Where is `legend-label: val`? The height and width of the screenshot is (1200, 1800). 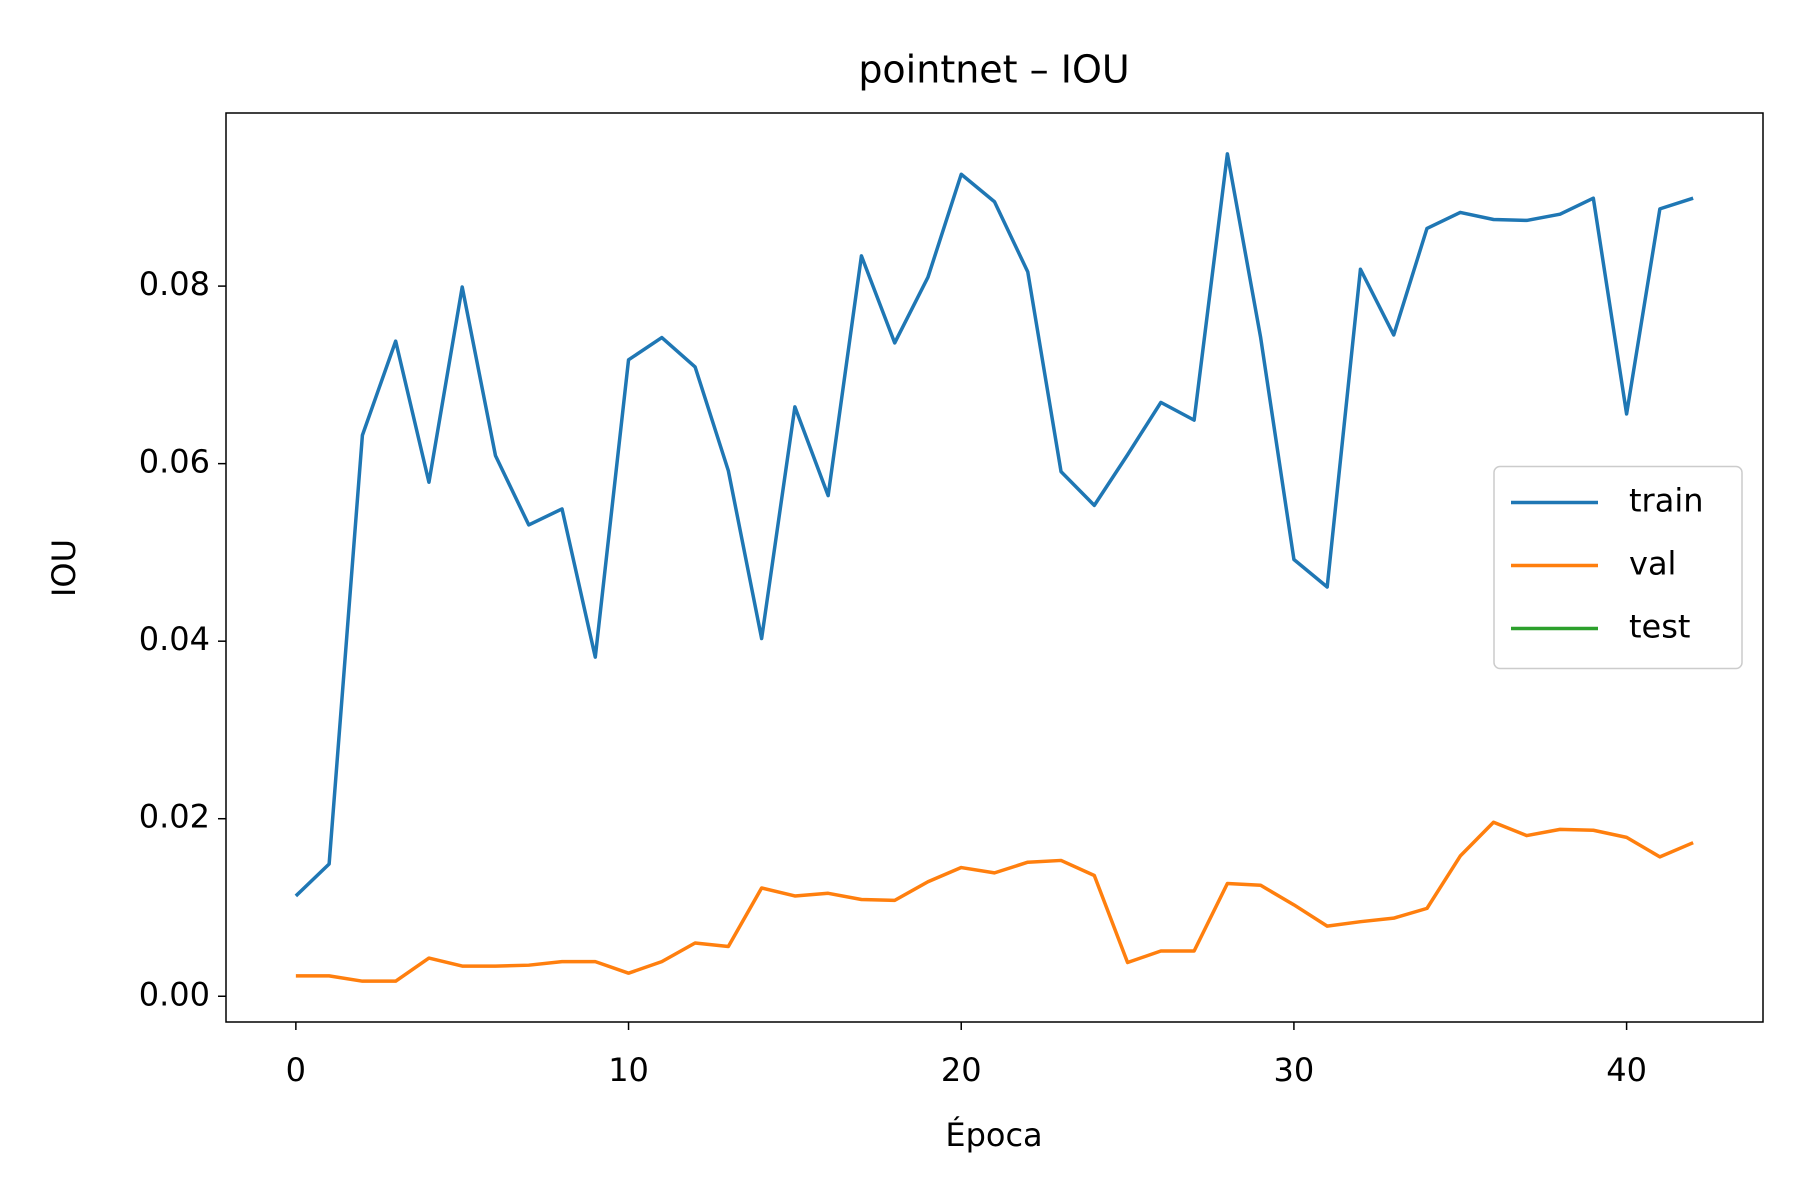
legend-label: val is located at coordinates (1652, 564).